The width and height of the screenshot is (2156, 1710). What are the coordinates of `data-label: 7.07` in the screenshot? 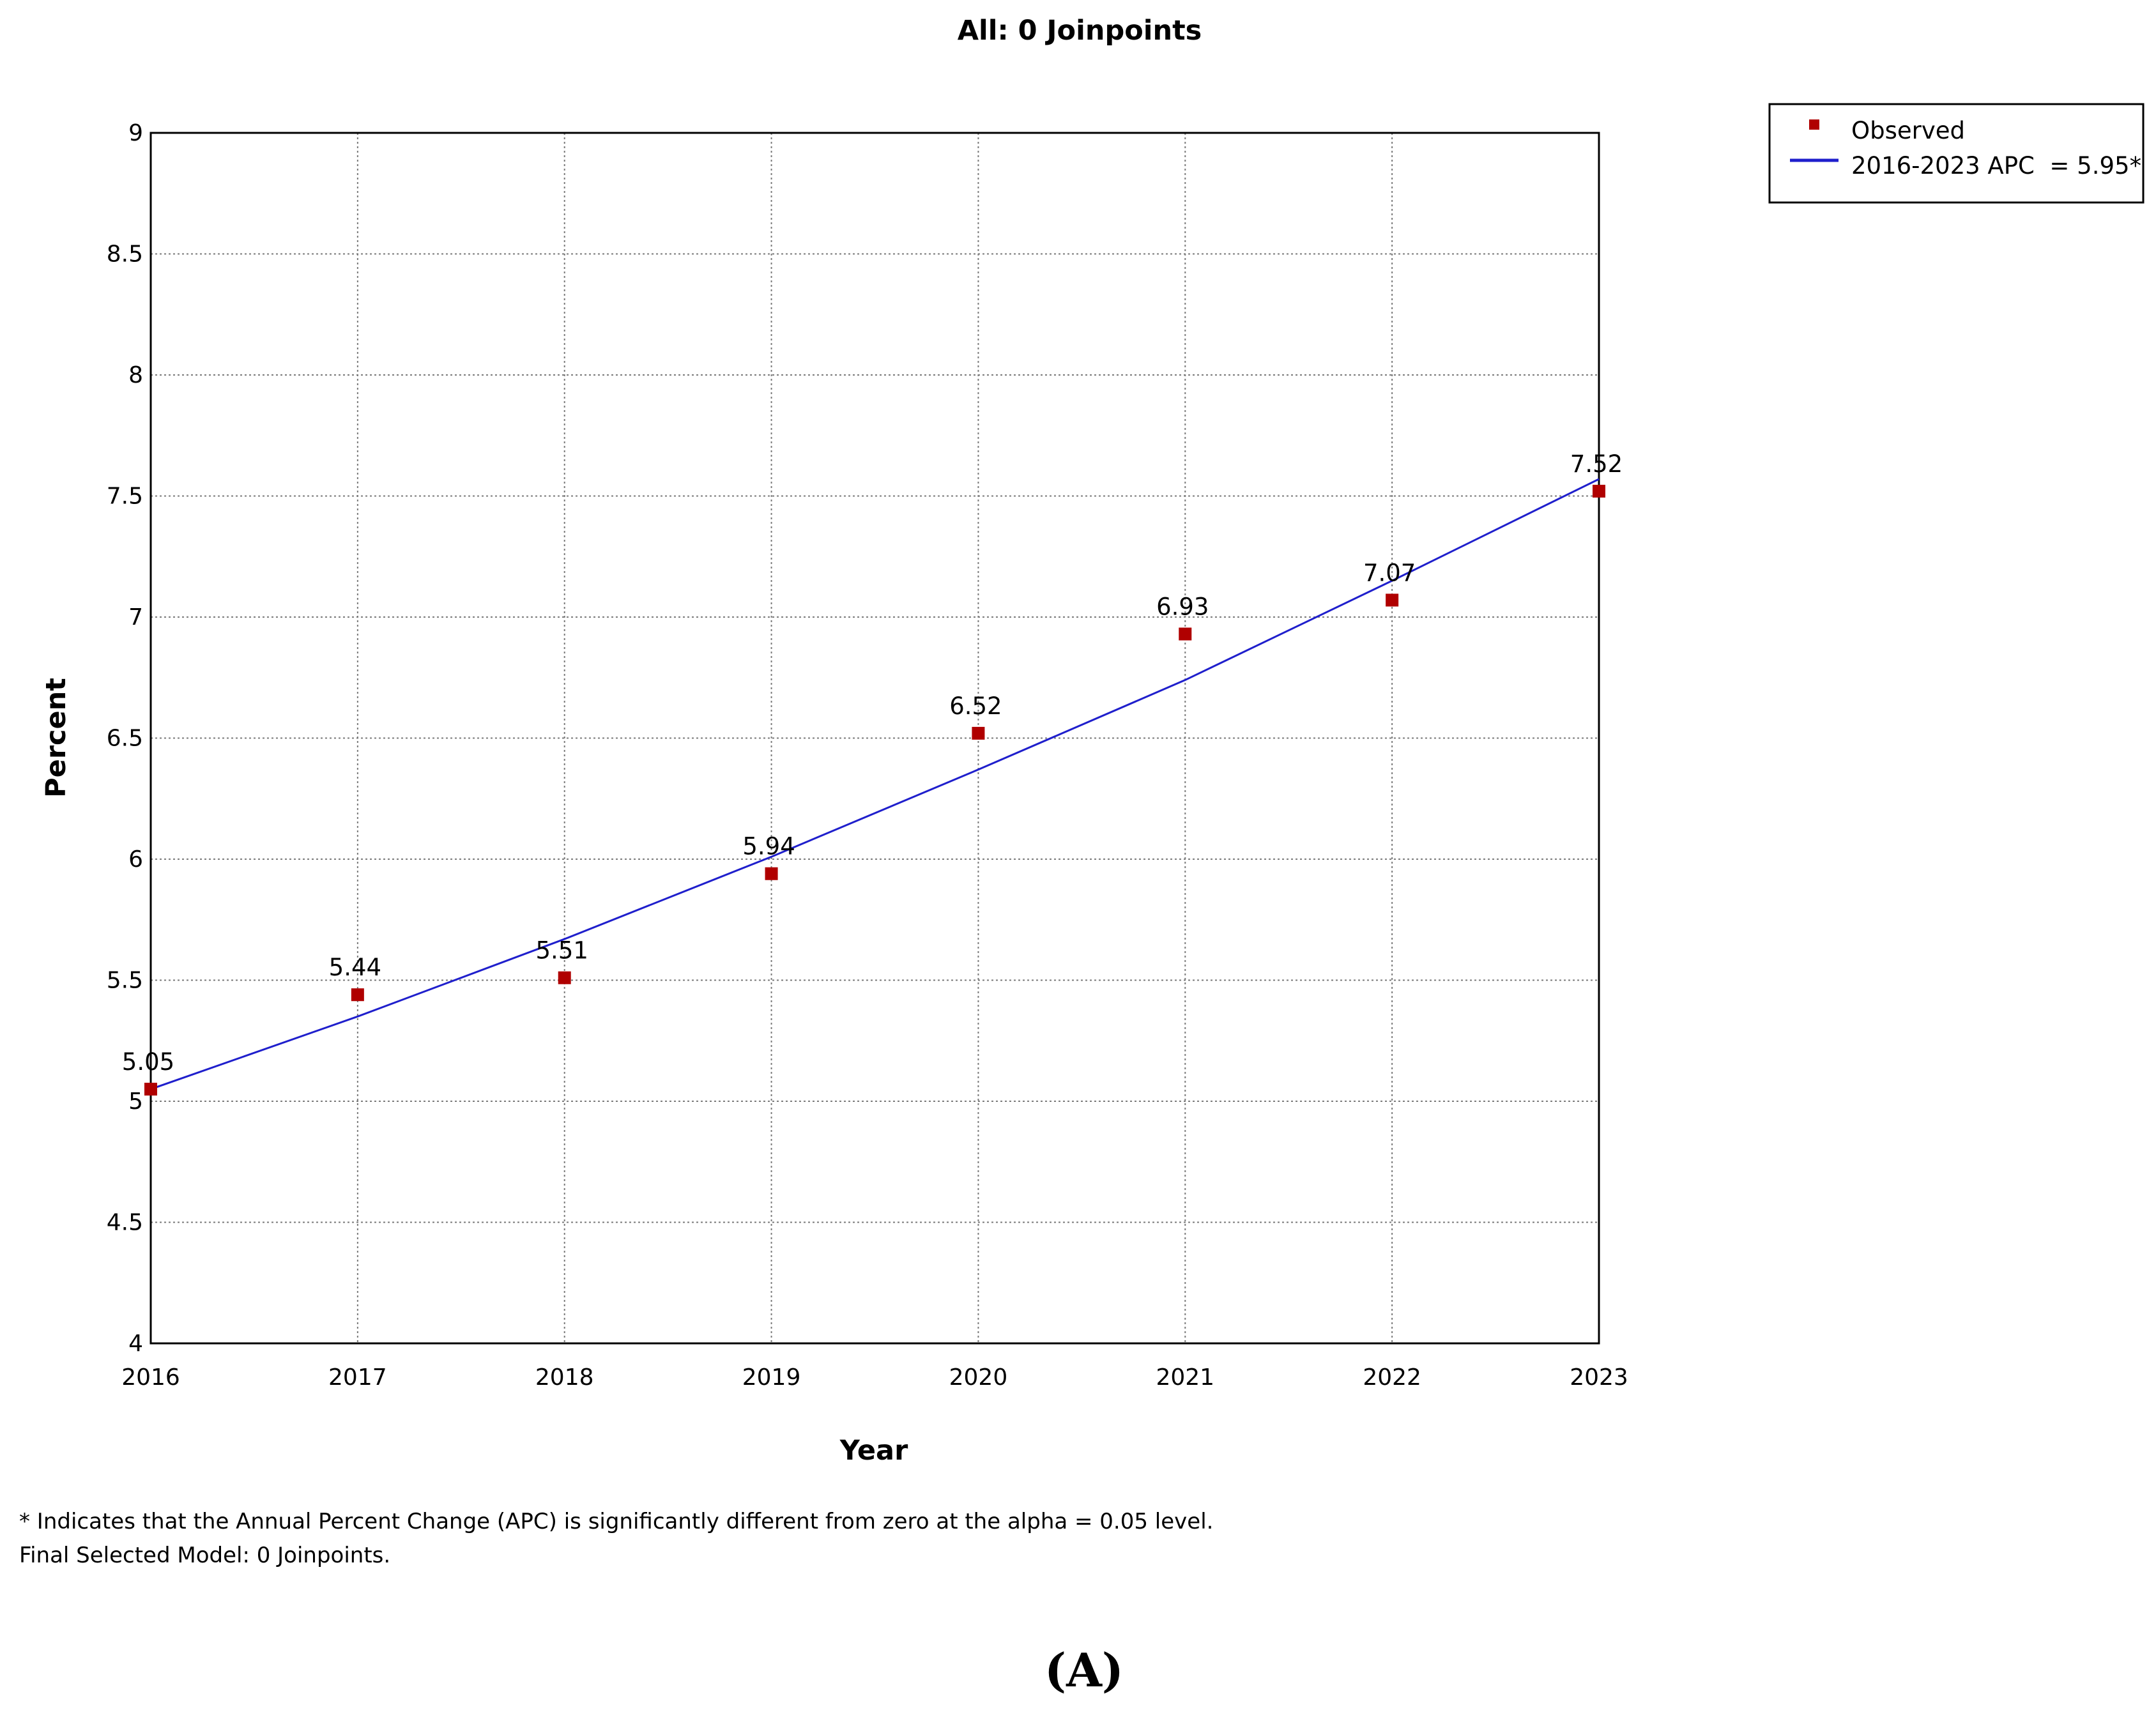 It's located at (1389, 572).